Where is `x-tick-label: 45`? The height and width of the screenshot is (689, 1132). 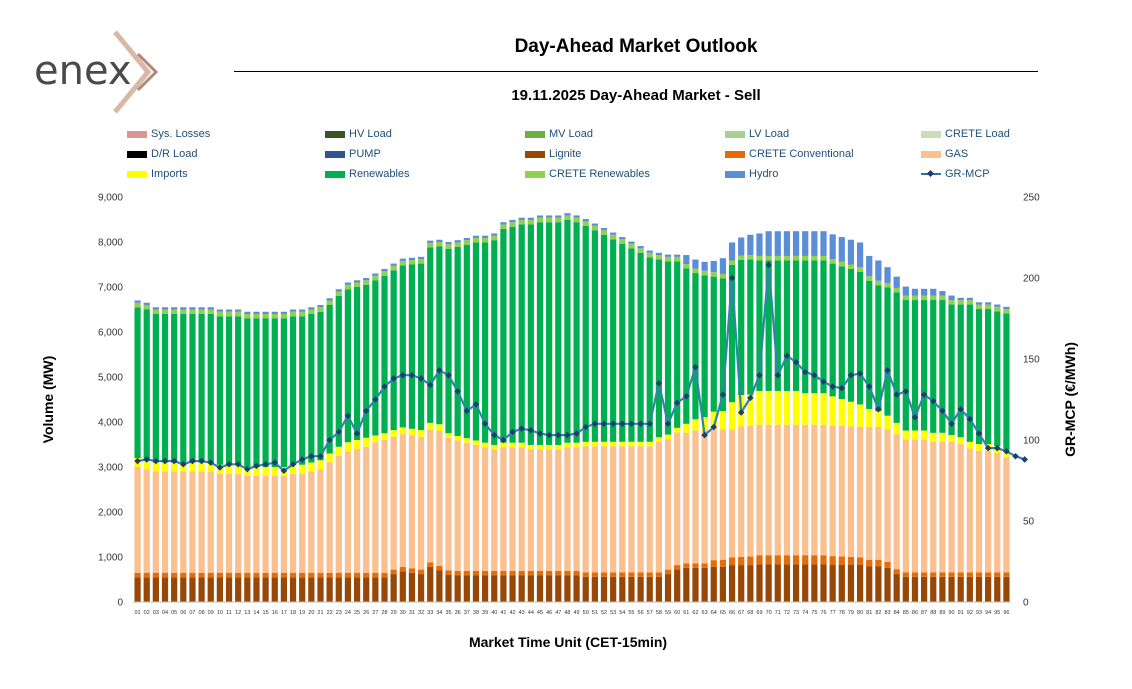
x-tick-label: 45 is located at coordinates (540, 613).